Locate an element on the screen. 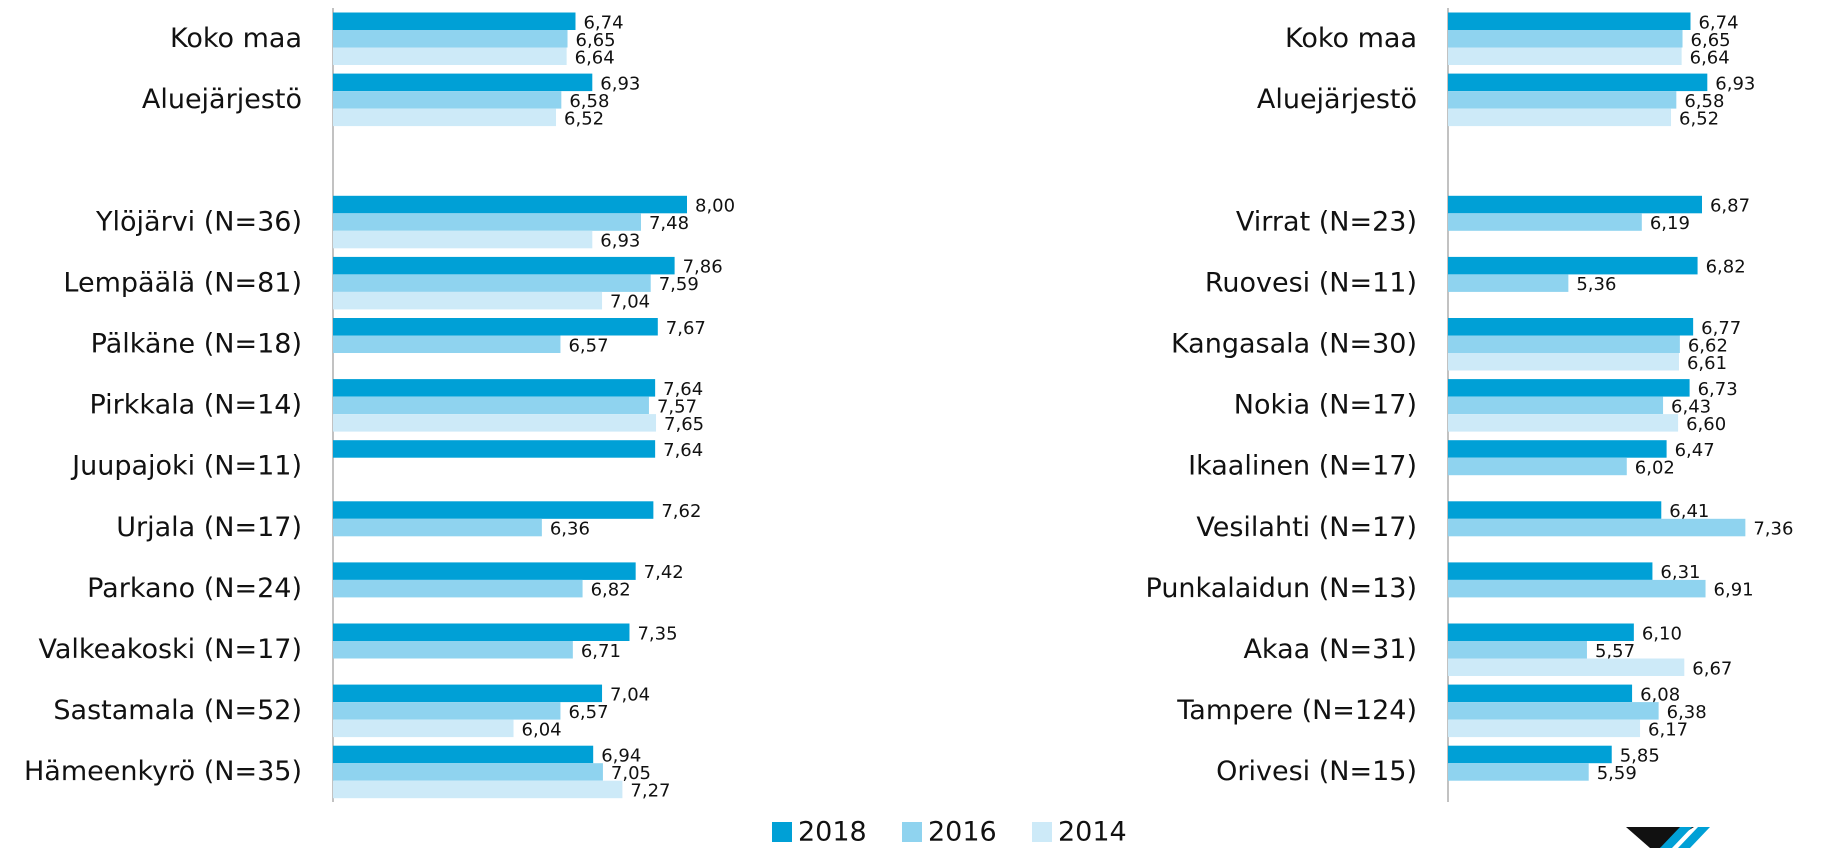  category-label: Aluejärjestö is located at coordinates (222, 99).